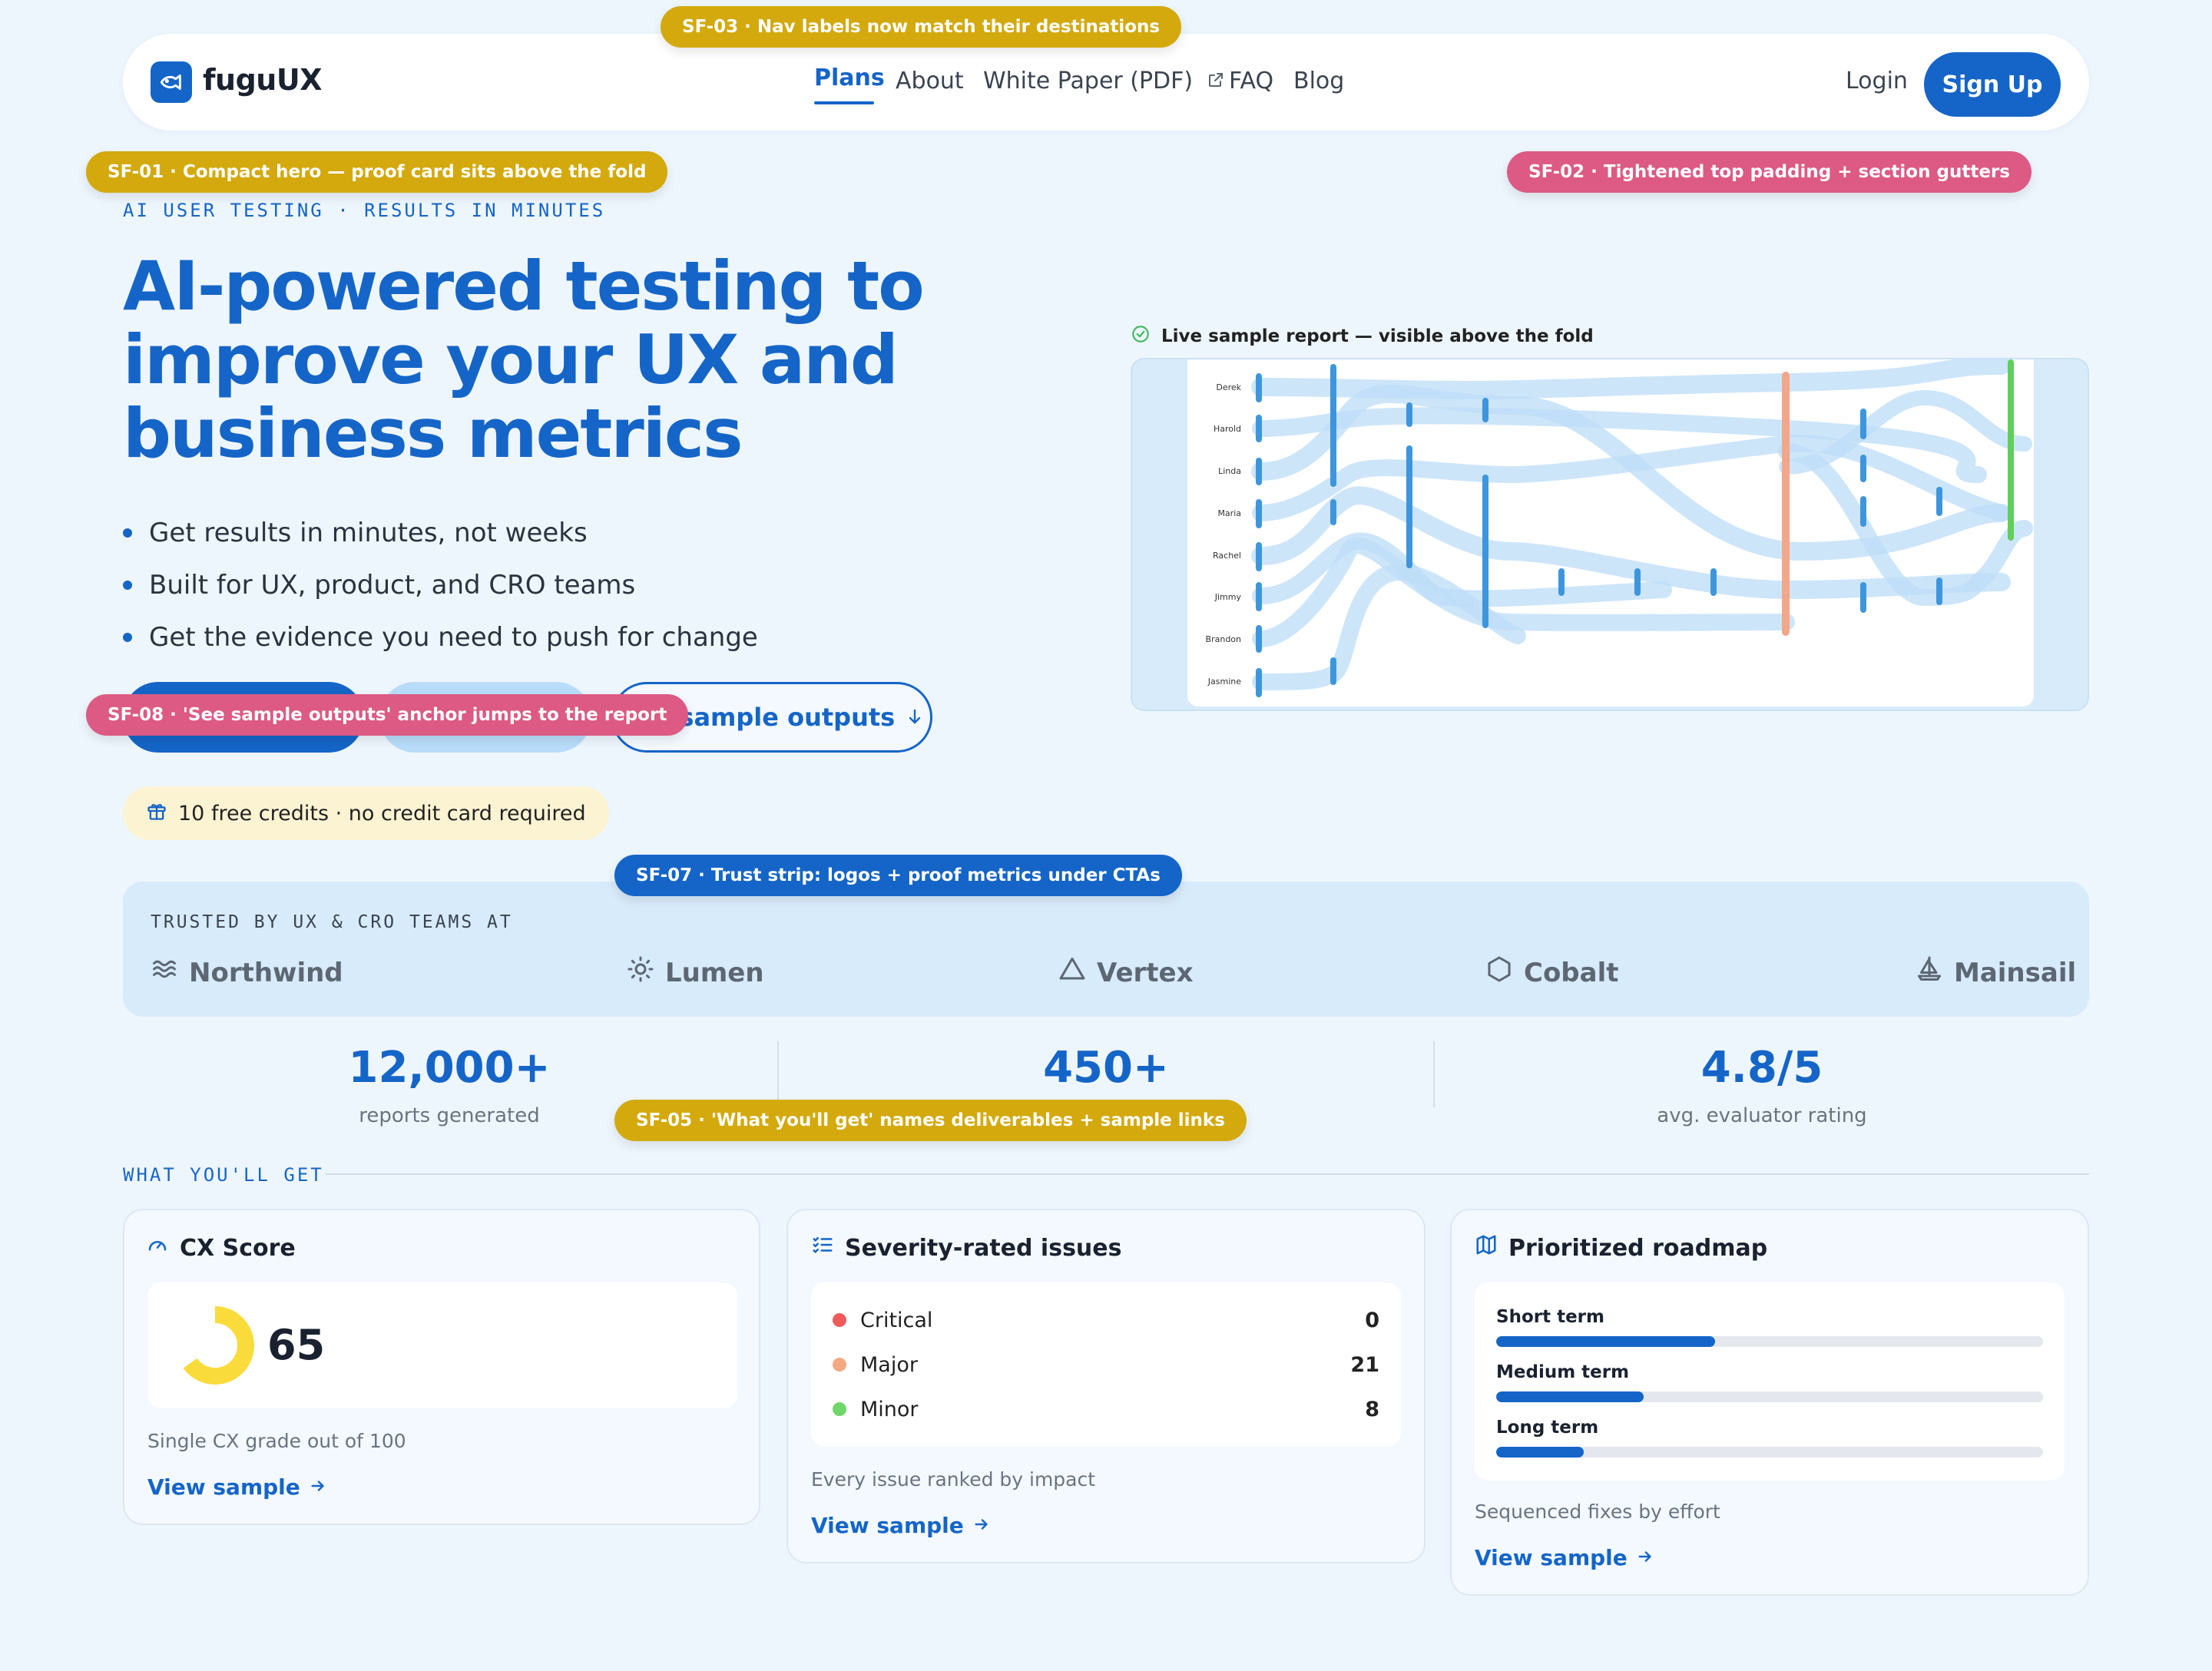  I want to click on person-label: Jasmine, so click(1224, 682).